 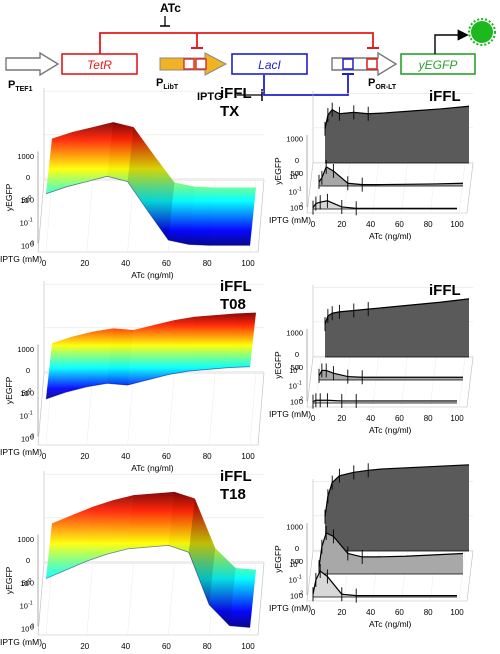 What do you see at coordinates (20, 86) in the screenshot?
I see `tef1-promoter-label: PTEF1` at bounding box center [20, 86].